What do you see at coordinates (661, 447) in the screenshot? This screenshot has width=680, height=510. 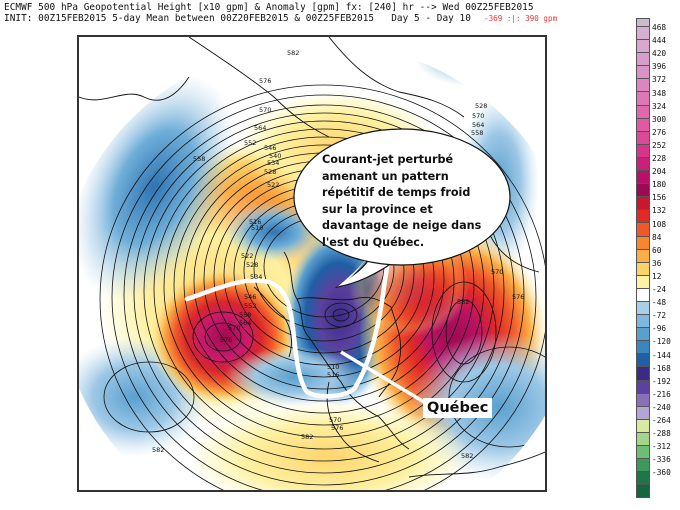 I see `colorbar-tick-label: -312` at bounding box center [661, 447].